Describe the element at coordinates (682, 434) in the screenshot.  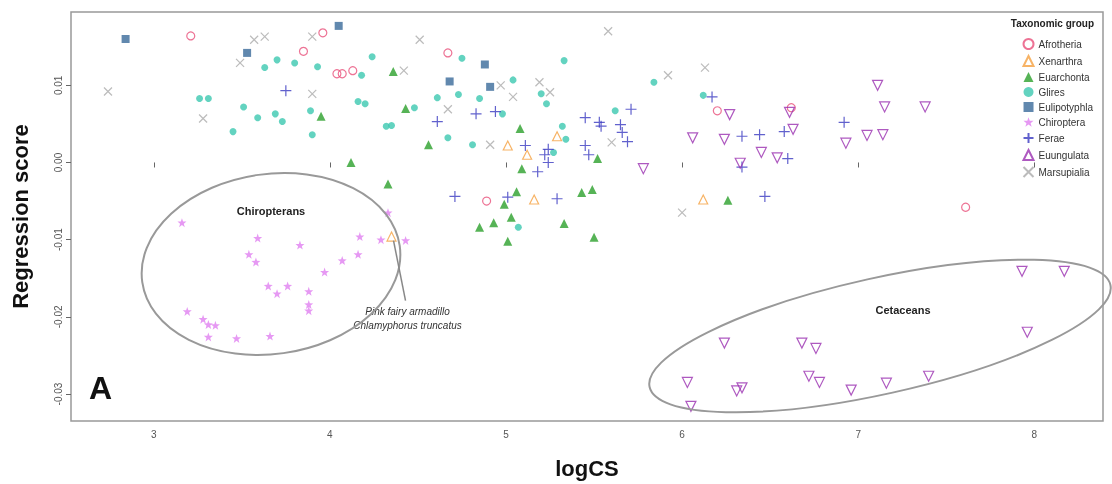
I see `x-tick-label: 6` at that location.